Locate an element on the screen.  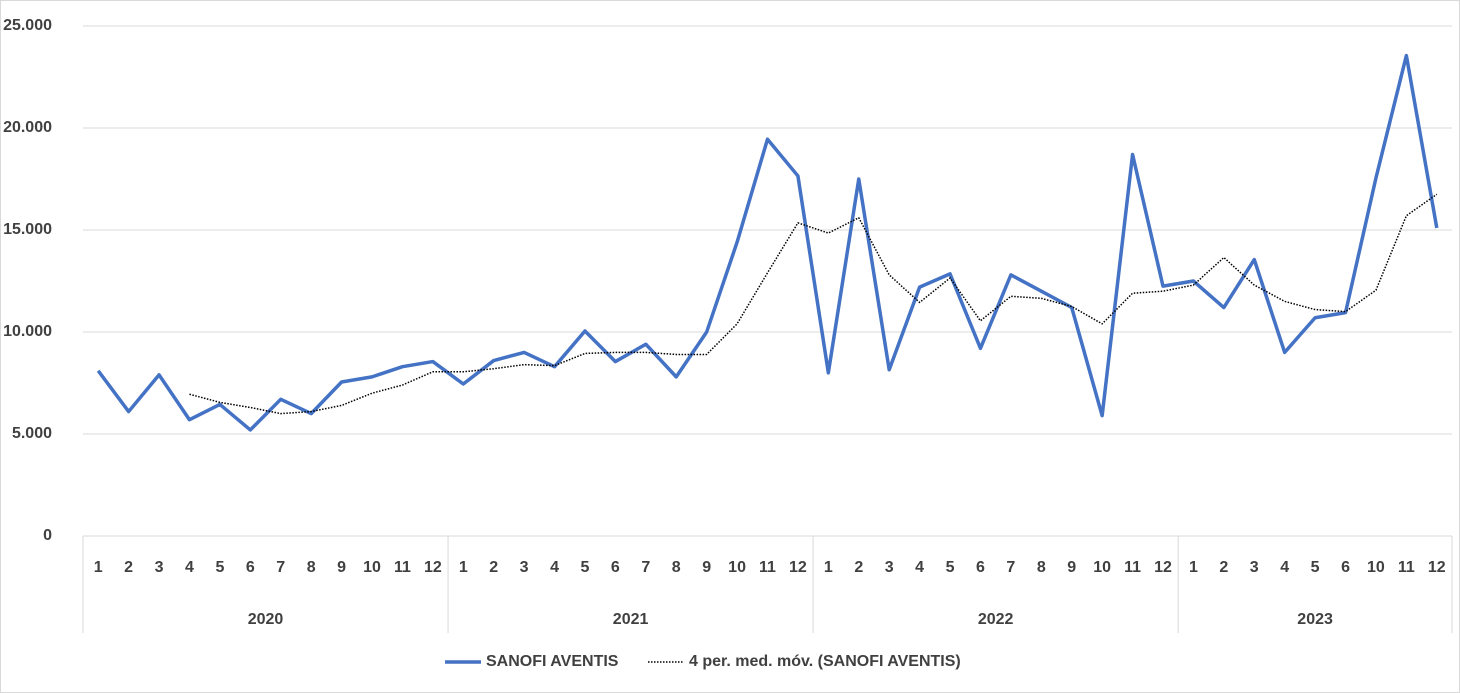
y-tick-label: 10.000 is located at coordinates (27, 331).